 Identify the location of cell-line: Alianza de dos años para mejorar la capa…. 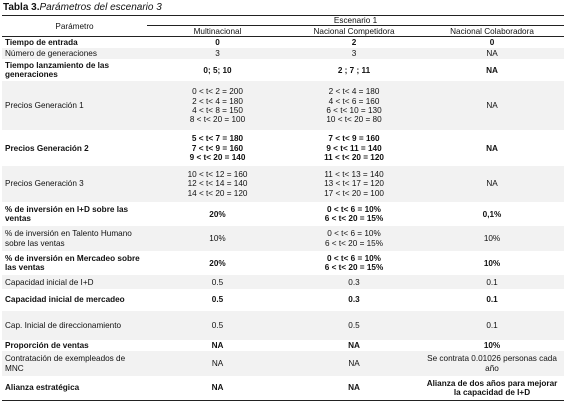
(492, 387).